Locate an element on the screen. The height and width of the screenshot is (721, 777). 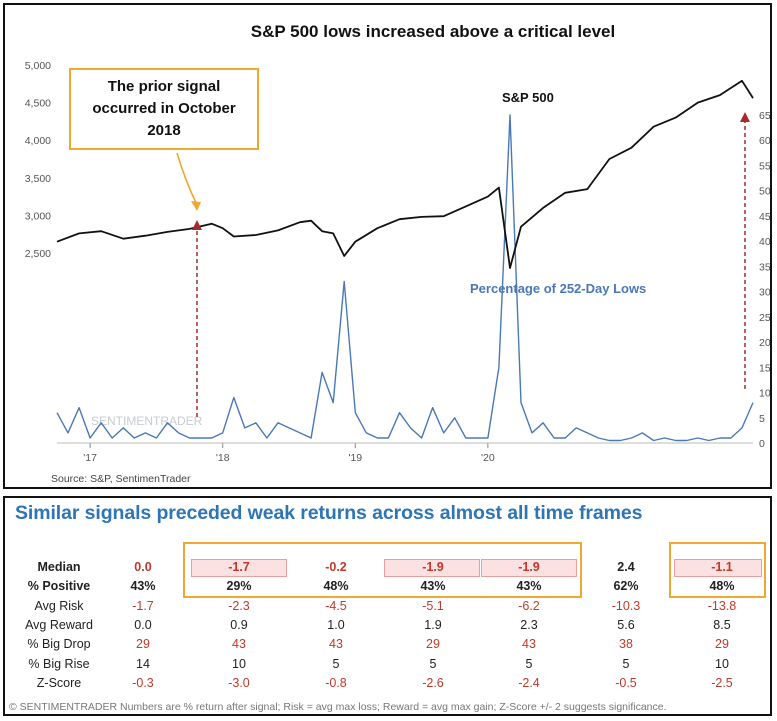
left-axis-tick: 3,000 is located at coordinates (38, 216).